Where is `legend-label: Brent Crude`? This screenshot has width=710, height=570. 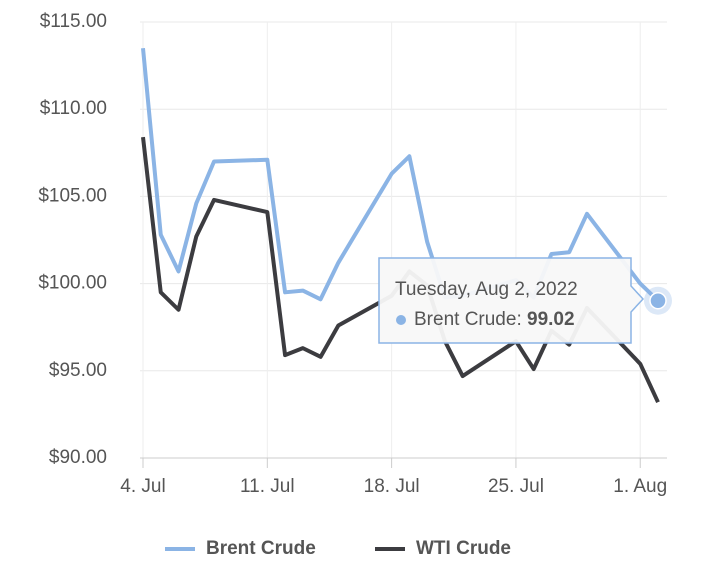
legend-label: Brent Crude is located at coordinates (261, 548).